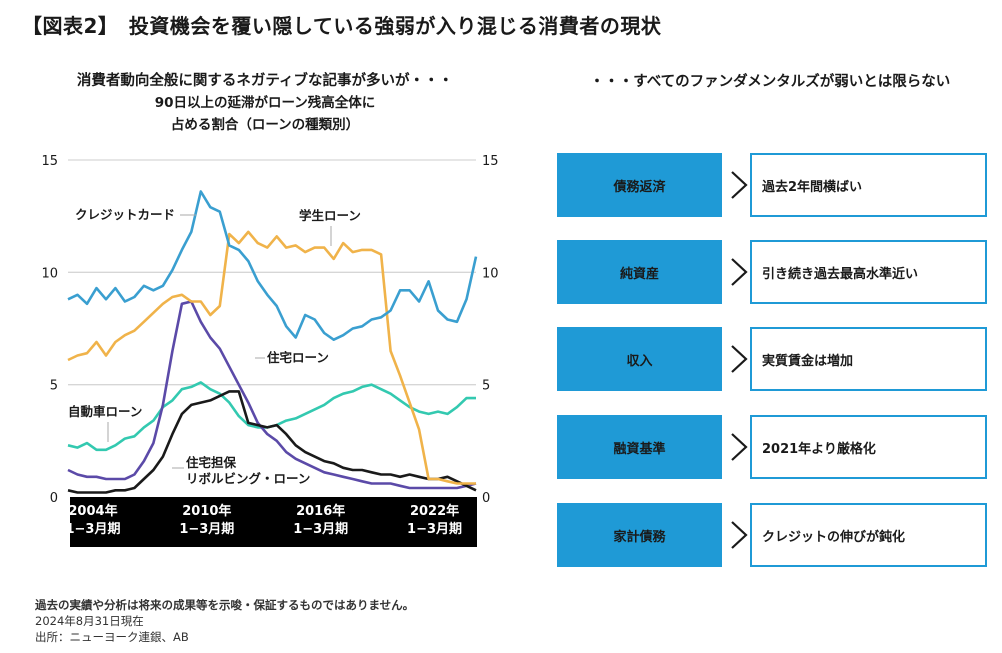 Image resolution: width=1002 pixels, height=653 pixels. I want to click on x-tick-label: 2022年 1−3月期, so click(435, 521).